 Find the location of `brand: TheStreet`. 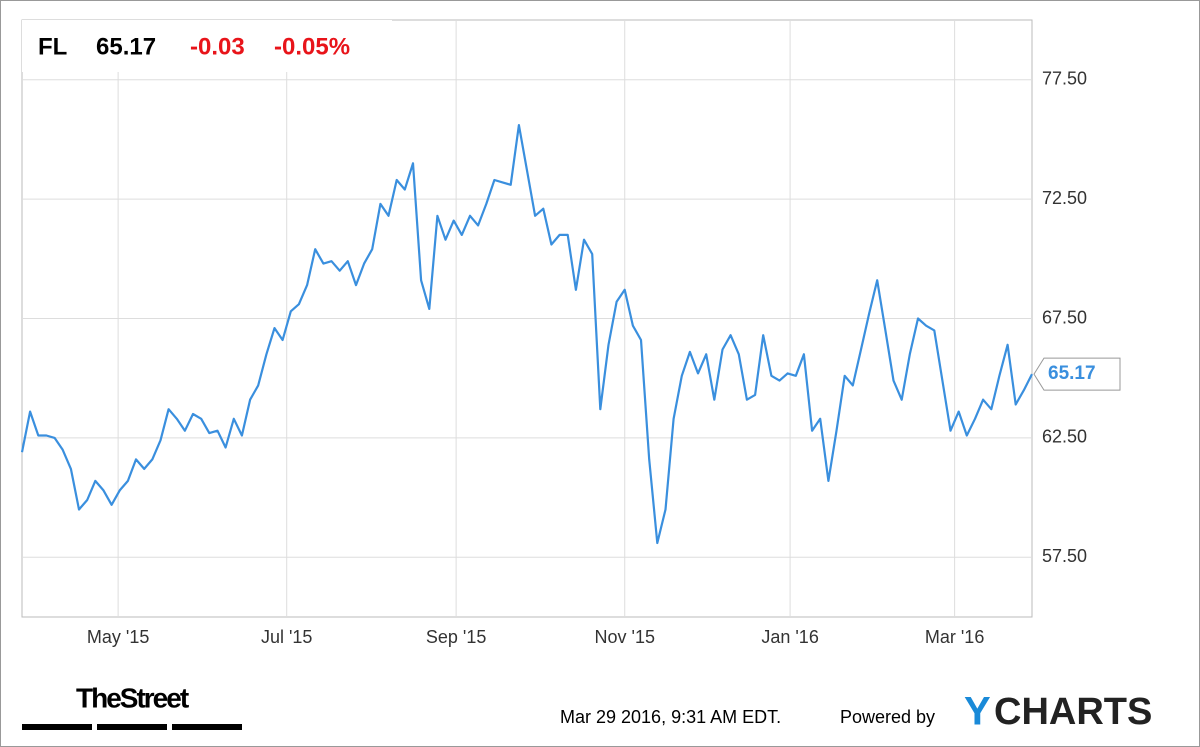

brand: TheStreet is located at coordinates (132, 697).